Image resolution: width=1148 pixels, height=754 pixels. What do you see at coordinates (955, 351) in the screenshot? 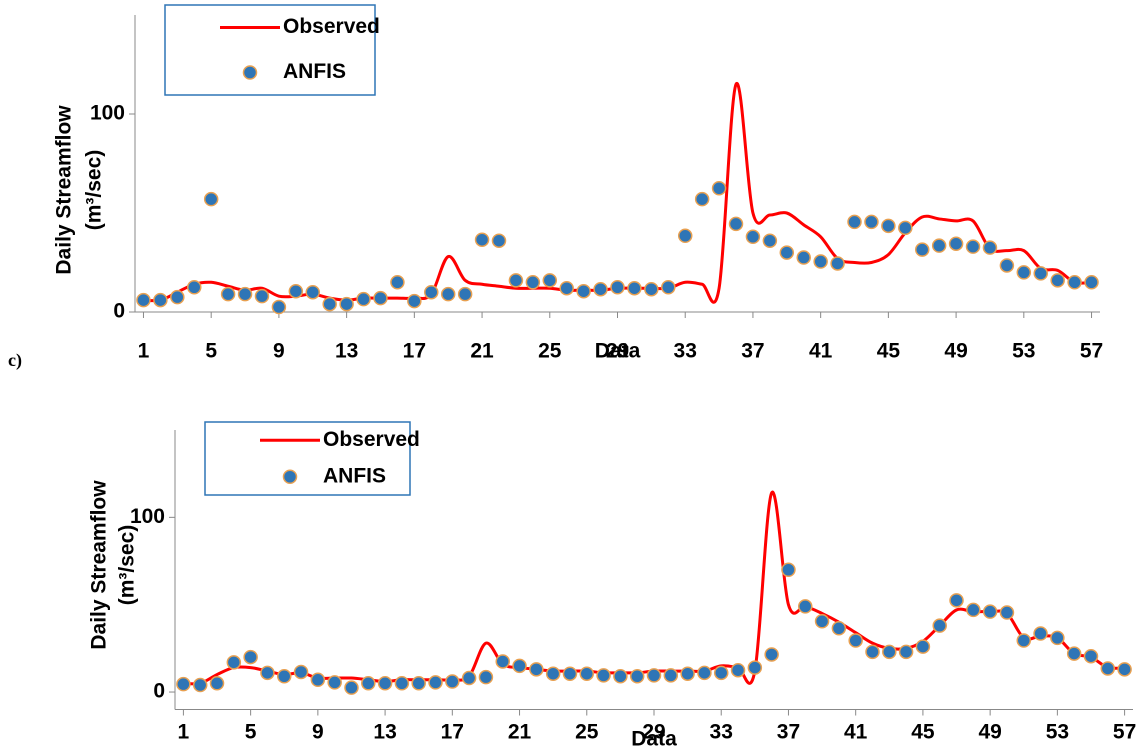
I see `x-tick-label: 49` at bounding box center [955, 351].